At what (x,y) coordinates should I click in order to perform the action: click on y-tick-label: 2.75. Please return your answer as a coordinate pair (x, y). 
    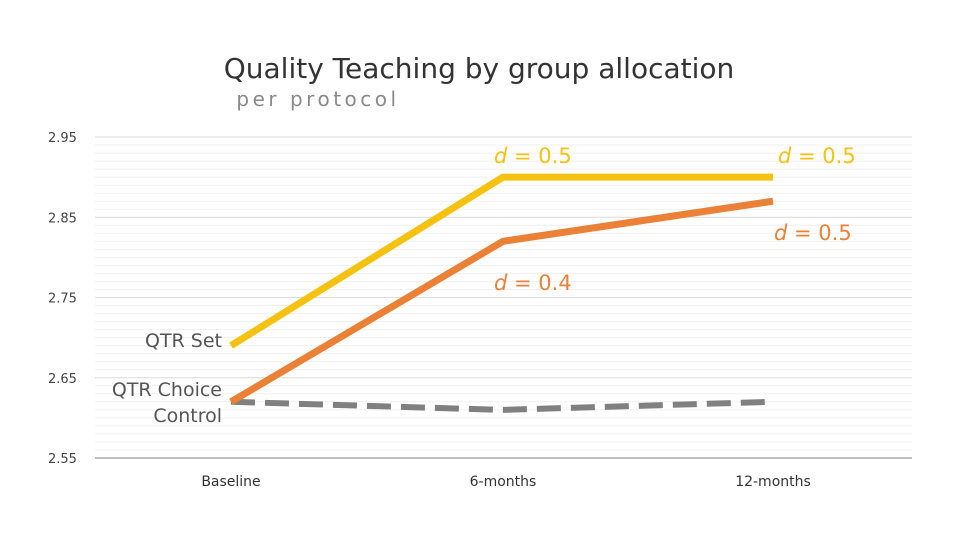
    Looking at the image, I should click on (62, 299).